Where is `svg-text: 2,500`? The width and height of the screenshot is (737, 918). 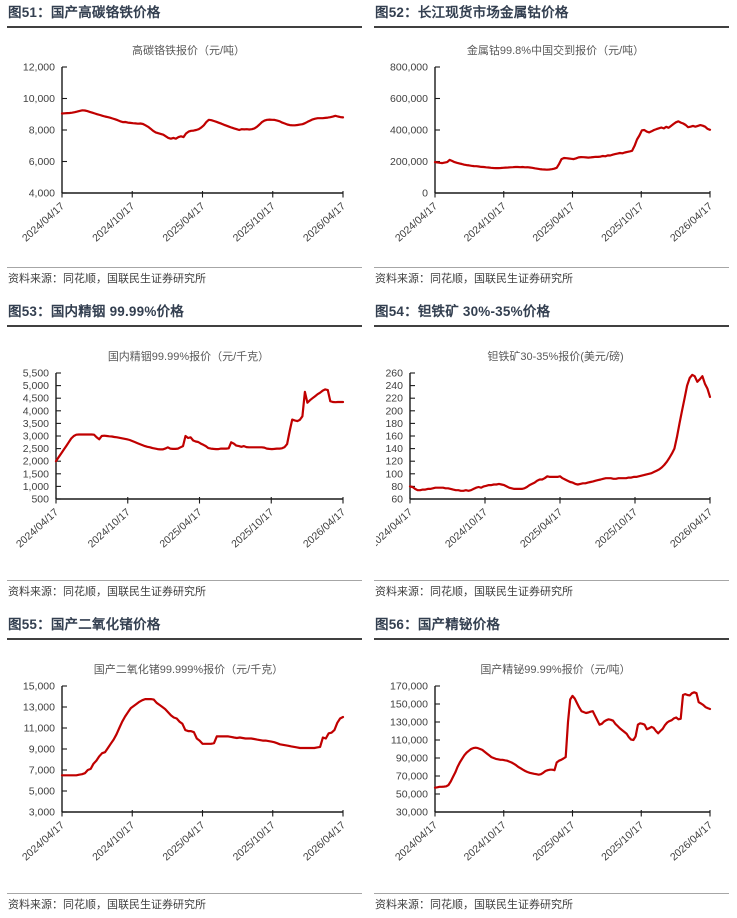
svg-text: 2,500 is located at coordinates (36, 449).